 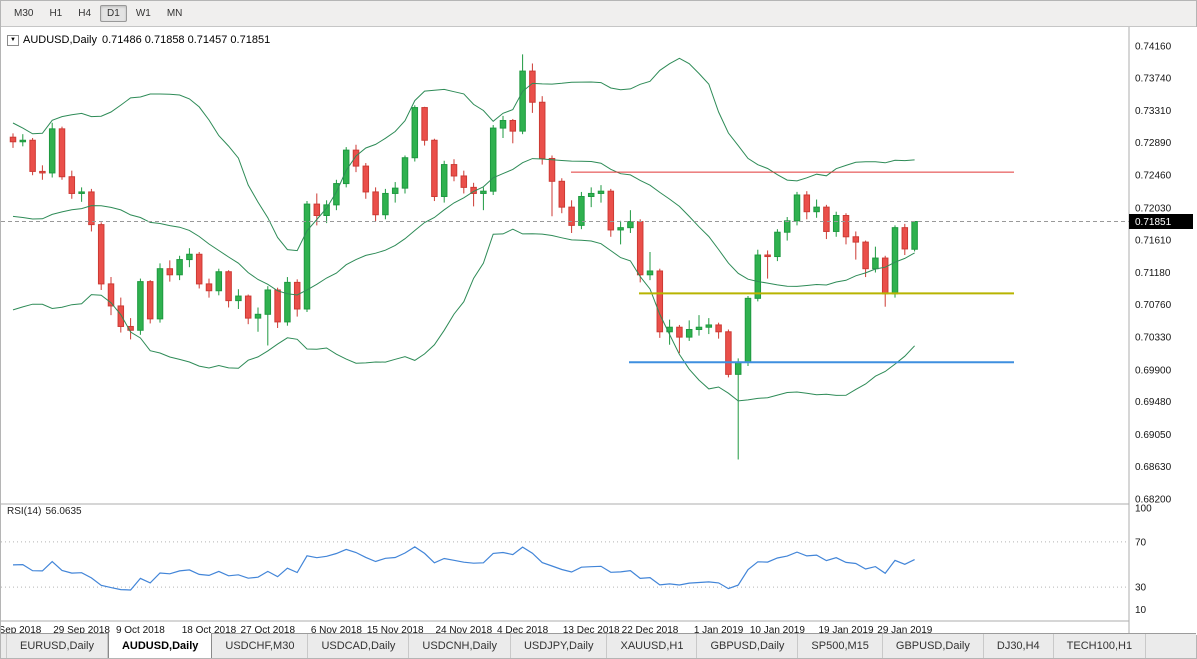 What do you see at coordinates (260, 646) in the screenshot?
I see `chart-tab-USDCHF-M30: USDCHF,M30` at bounding box center [260, 646].